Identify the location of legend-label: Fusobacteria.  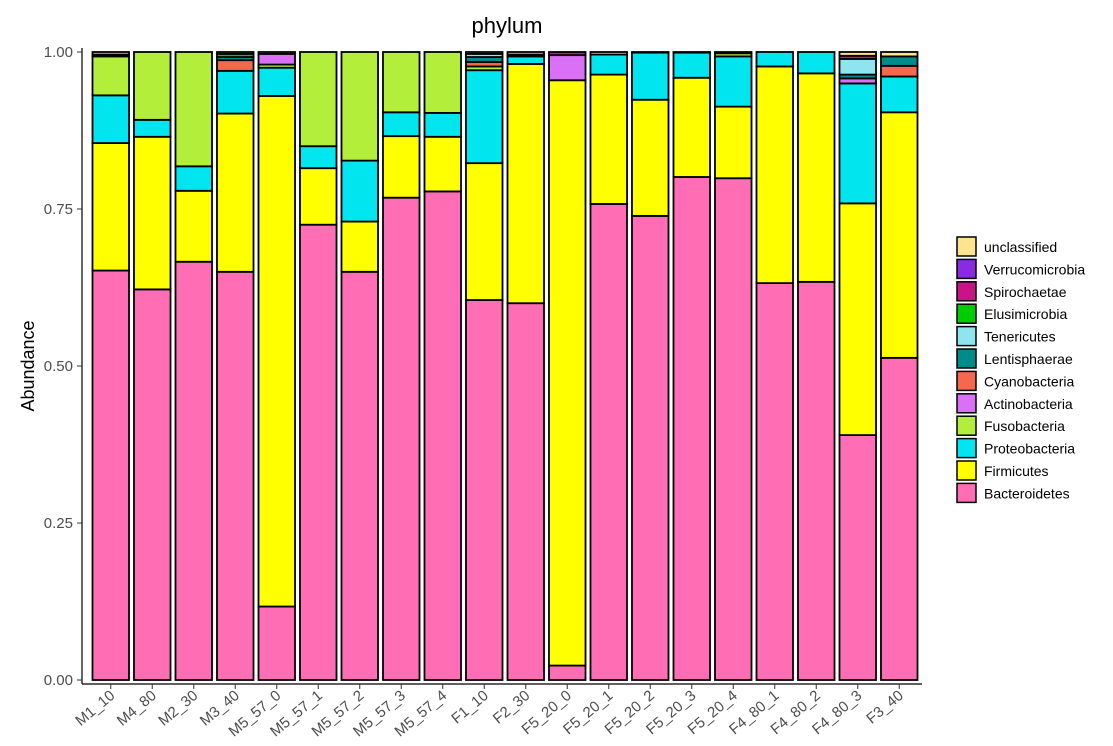
(1024, 426).